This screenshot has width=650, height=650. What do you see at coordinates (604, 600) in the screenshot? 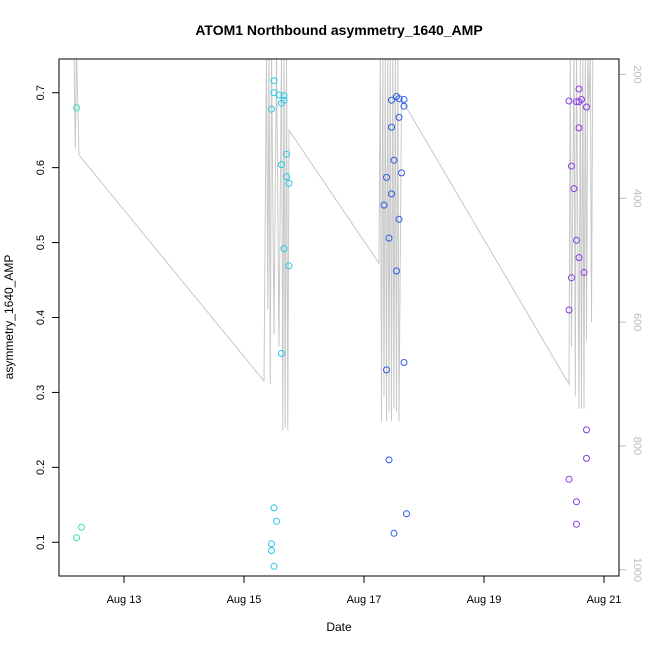
I see `x-tick-label: Aug 21` at bounding box center [604, 600].